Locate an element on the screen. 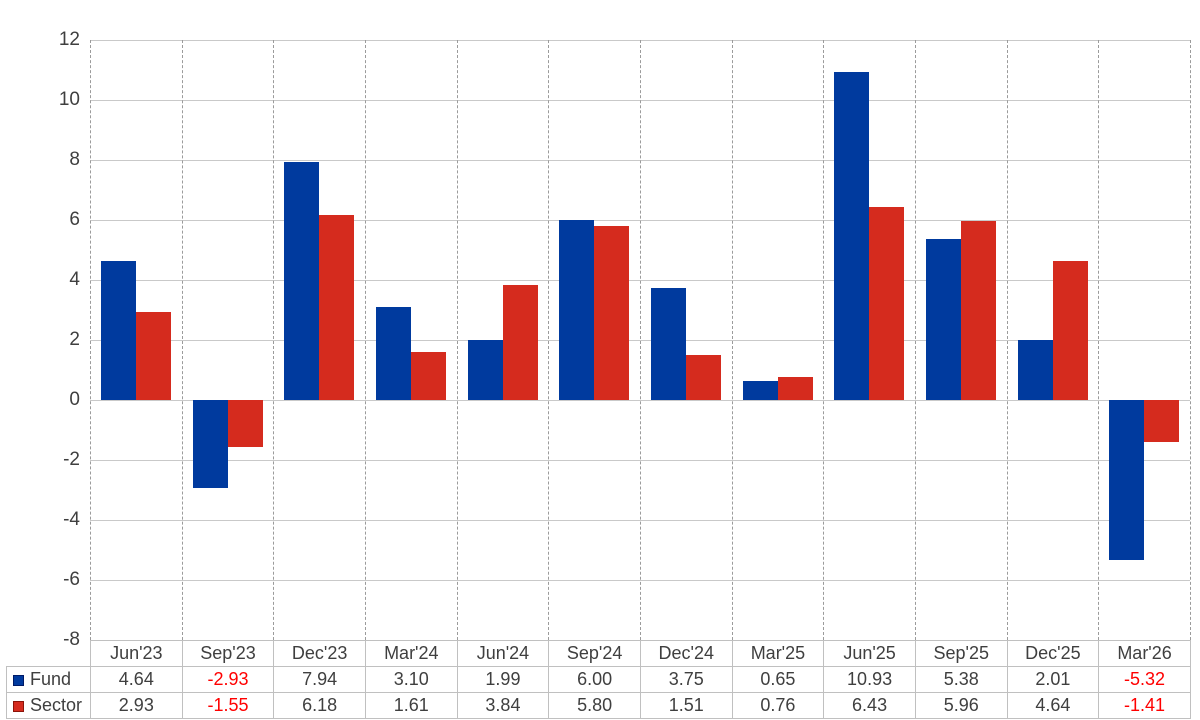 The height and width of the screenshot is (720, 1200). legend-swatch-fund is located at coordinates (18, 680).